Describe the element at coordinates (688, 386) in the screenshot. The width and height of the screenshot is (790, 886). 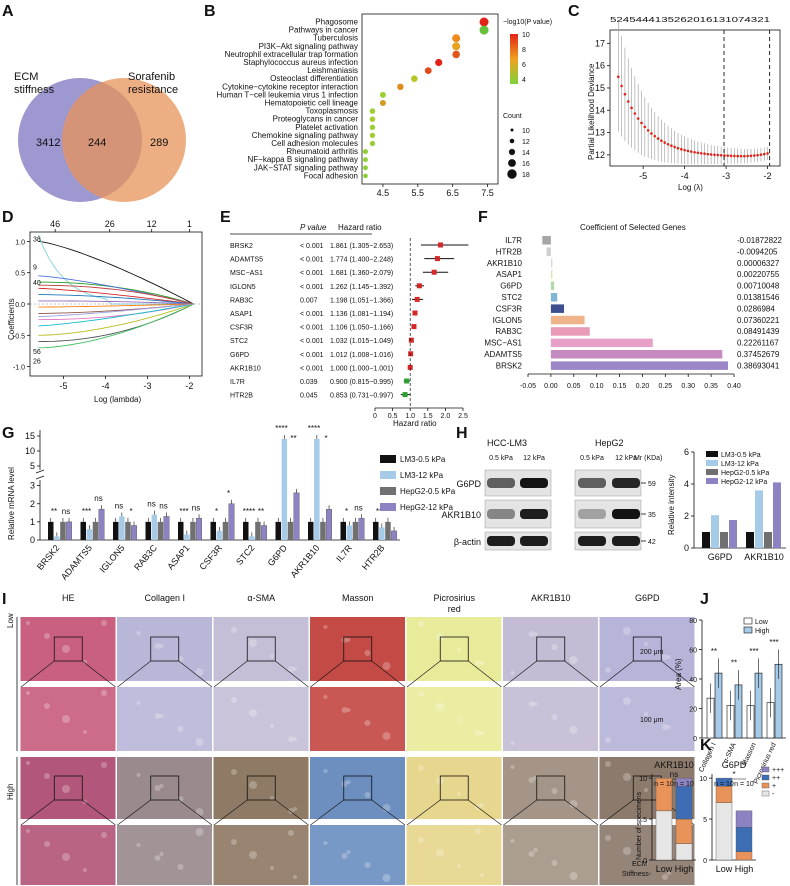
I see `coef-tick-label: 0.30` at that location.